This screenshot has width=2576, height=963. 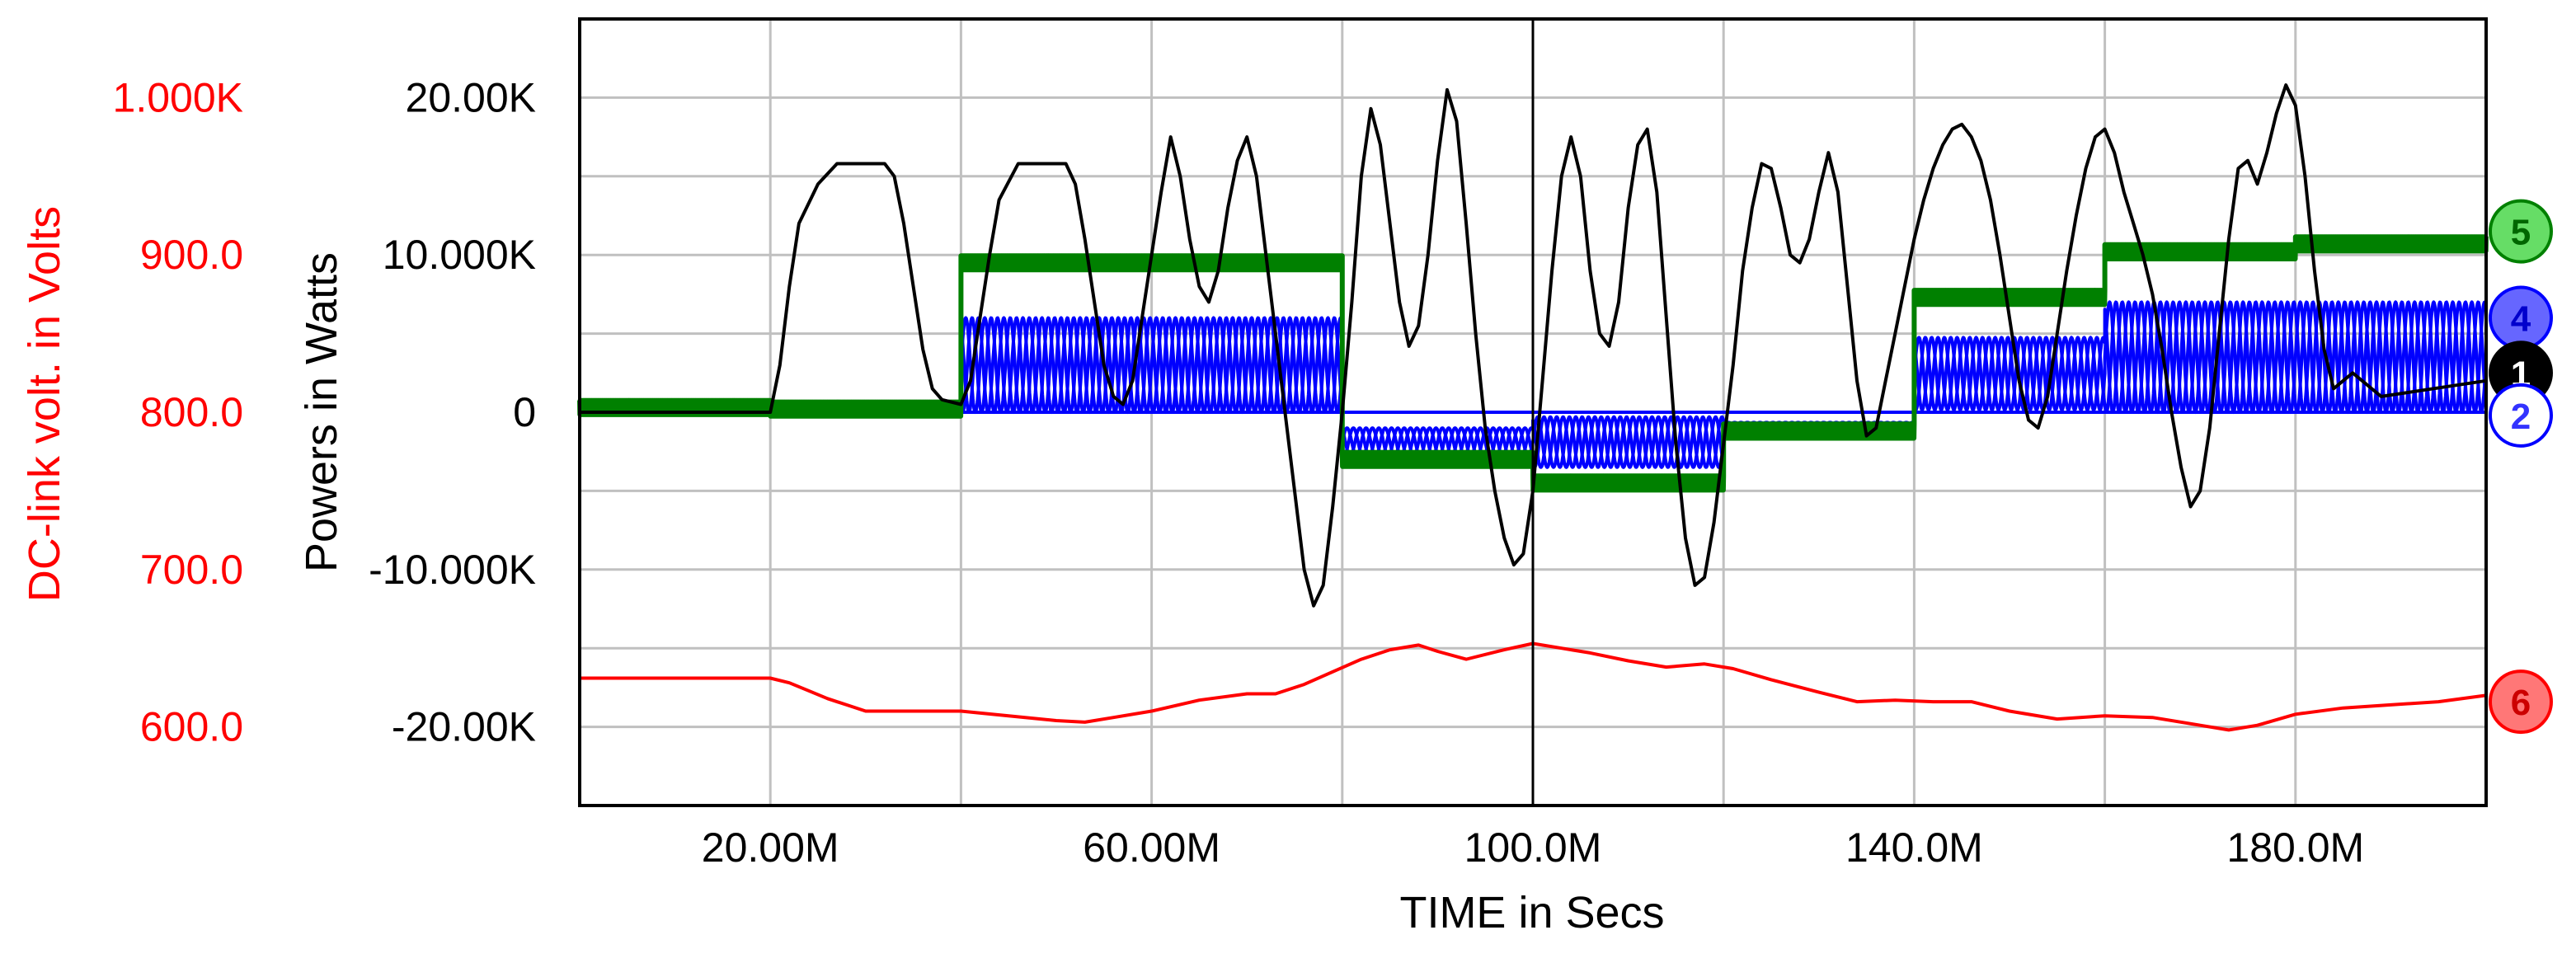 What do you see at coordinates (44, 404) in the screenshot?
I see `secondary-y-axis-label: DC-link volt. in Volts` at bounding box center [44, 404].